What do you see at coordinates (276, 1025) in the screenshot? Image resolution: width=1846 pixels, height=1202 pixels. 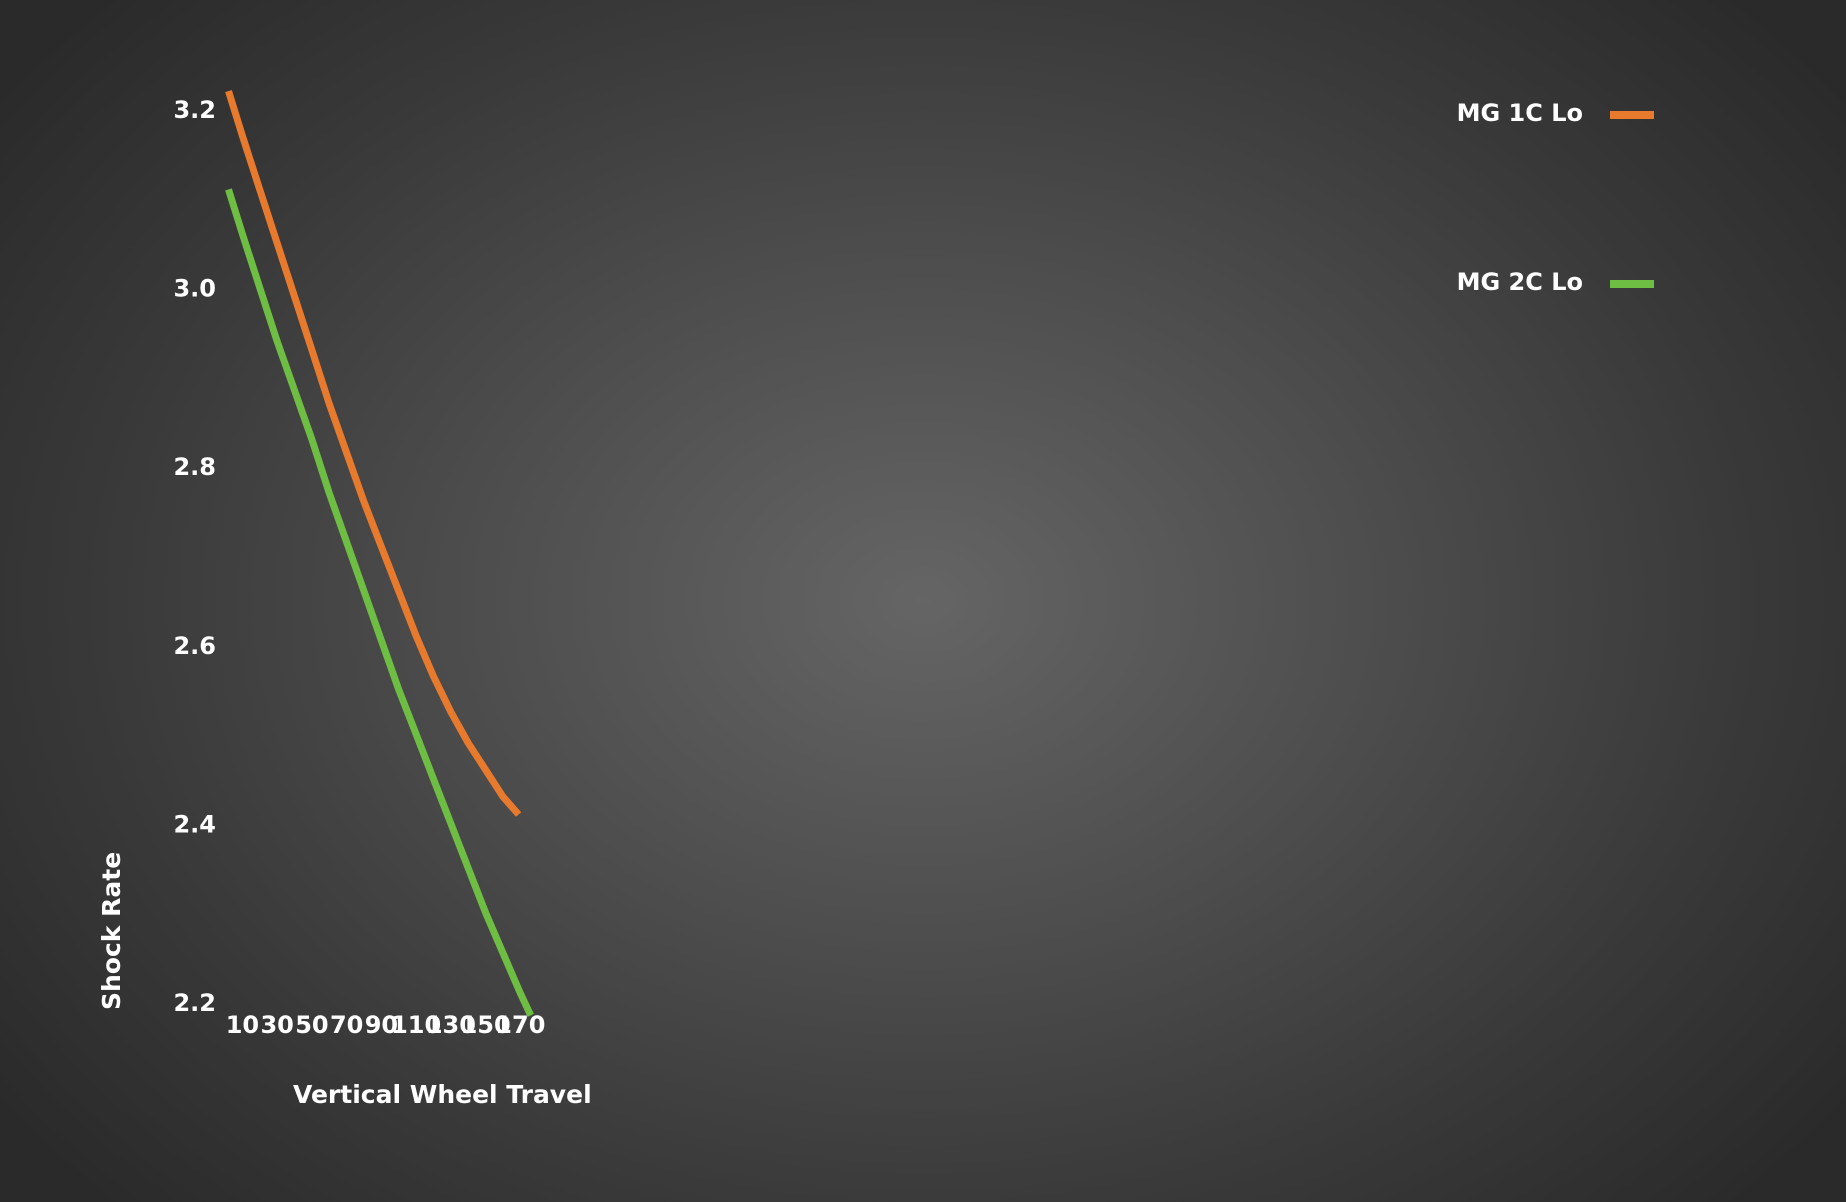 I see `x-tick-label: 30` at bounding box center [276, 1025].